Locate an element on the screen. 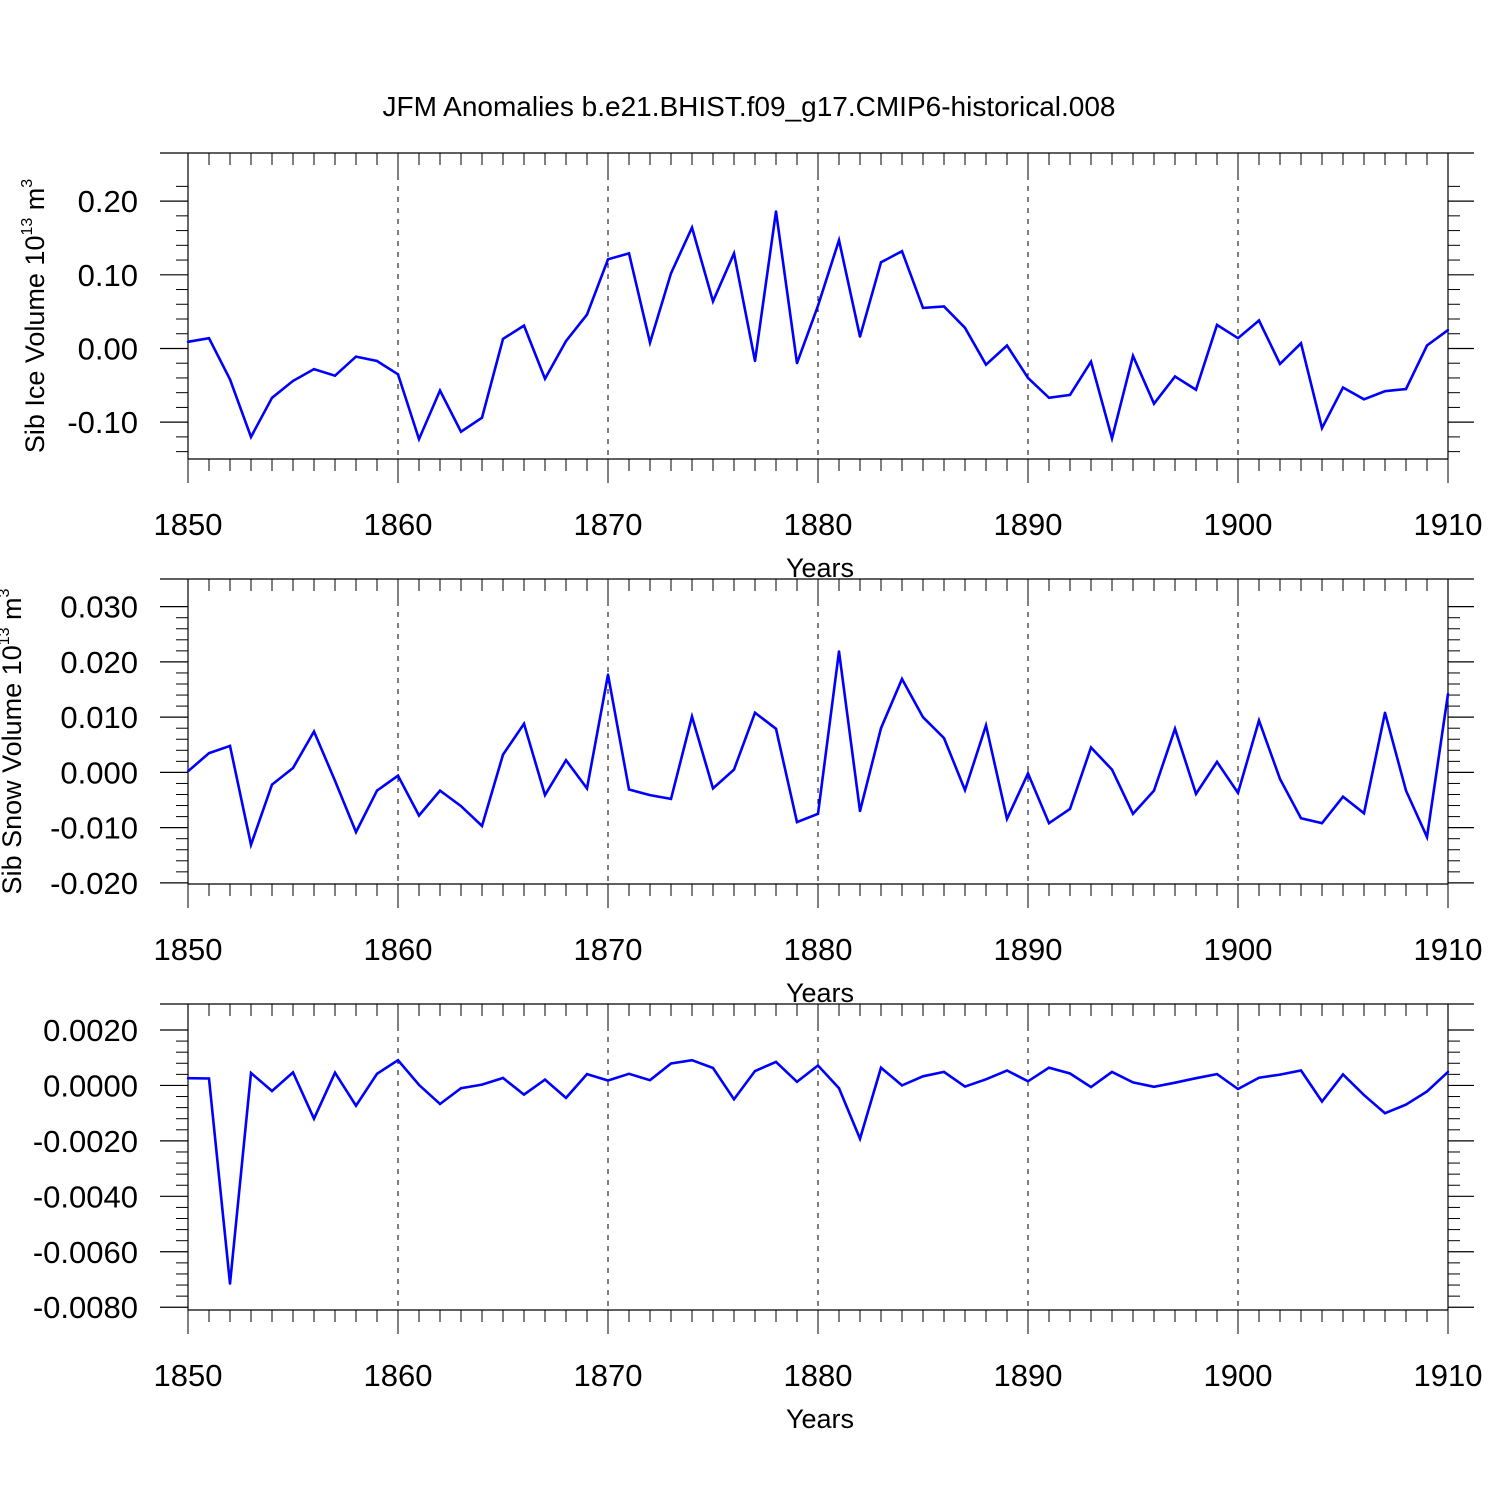 The width and height of the screenshot is (1500, 1500). y-tick-label-0.20: 0.20 is located at coordinates (108, 201).